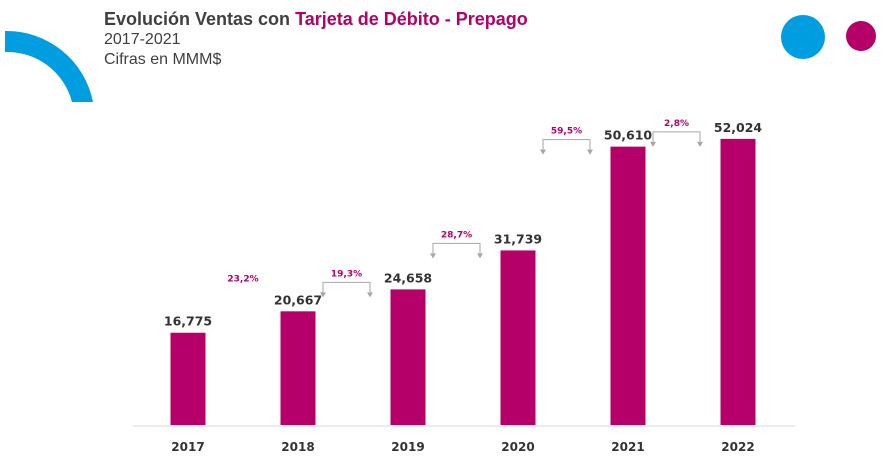  What do you see at coordinates (433, 256) in the screenshot?
I see `growth-arrow-left-2020` at bounding box center [433, 256].